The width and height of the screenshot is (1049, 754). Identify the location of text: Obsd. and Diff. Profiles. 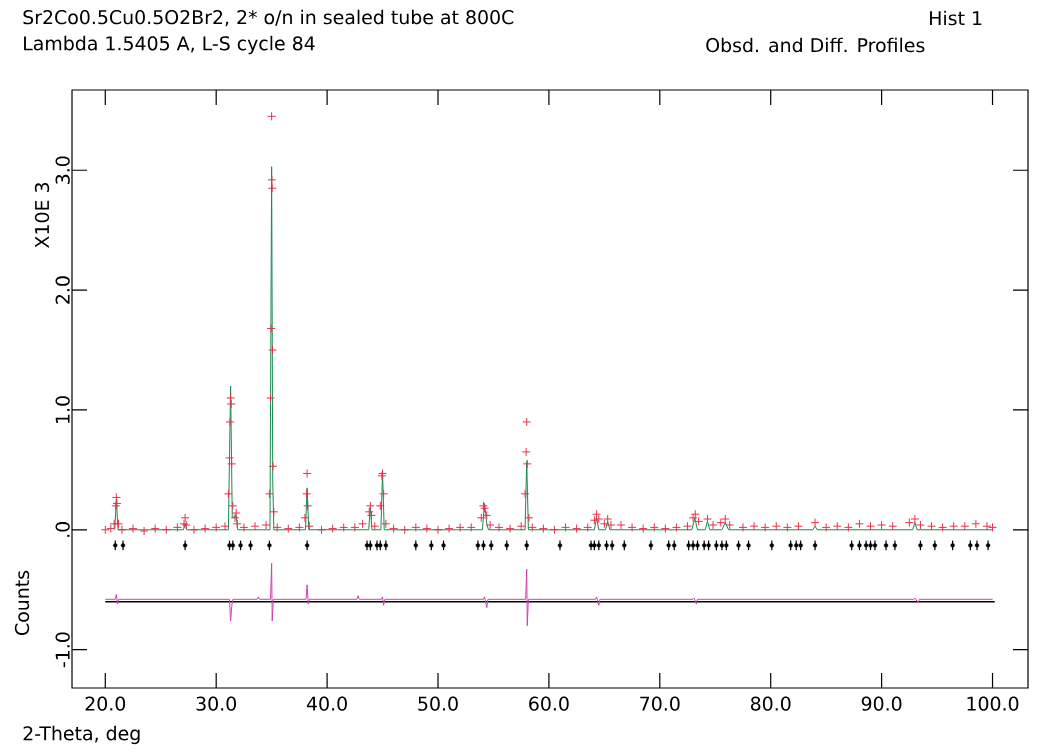
(815, 45).